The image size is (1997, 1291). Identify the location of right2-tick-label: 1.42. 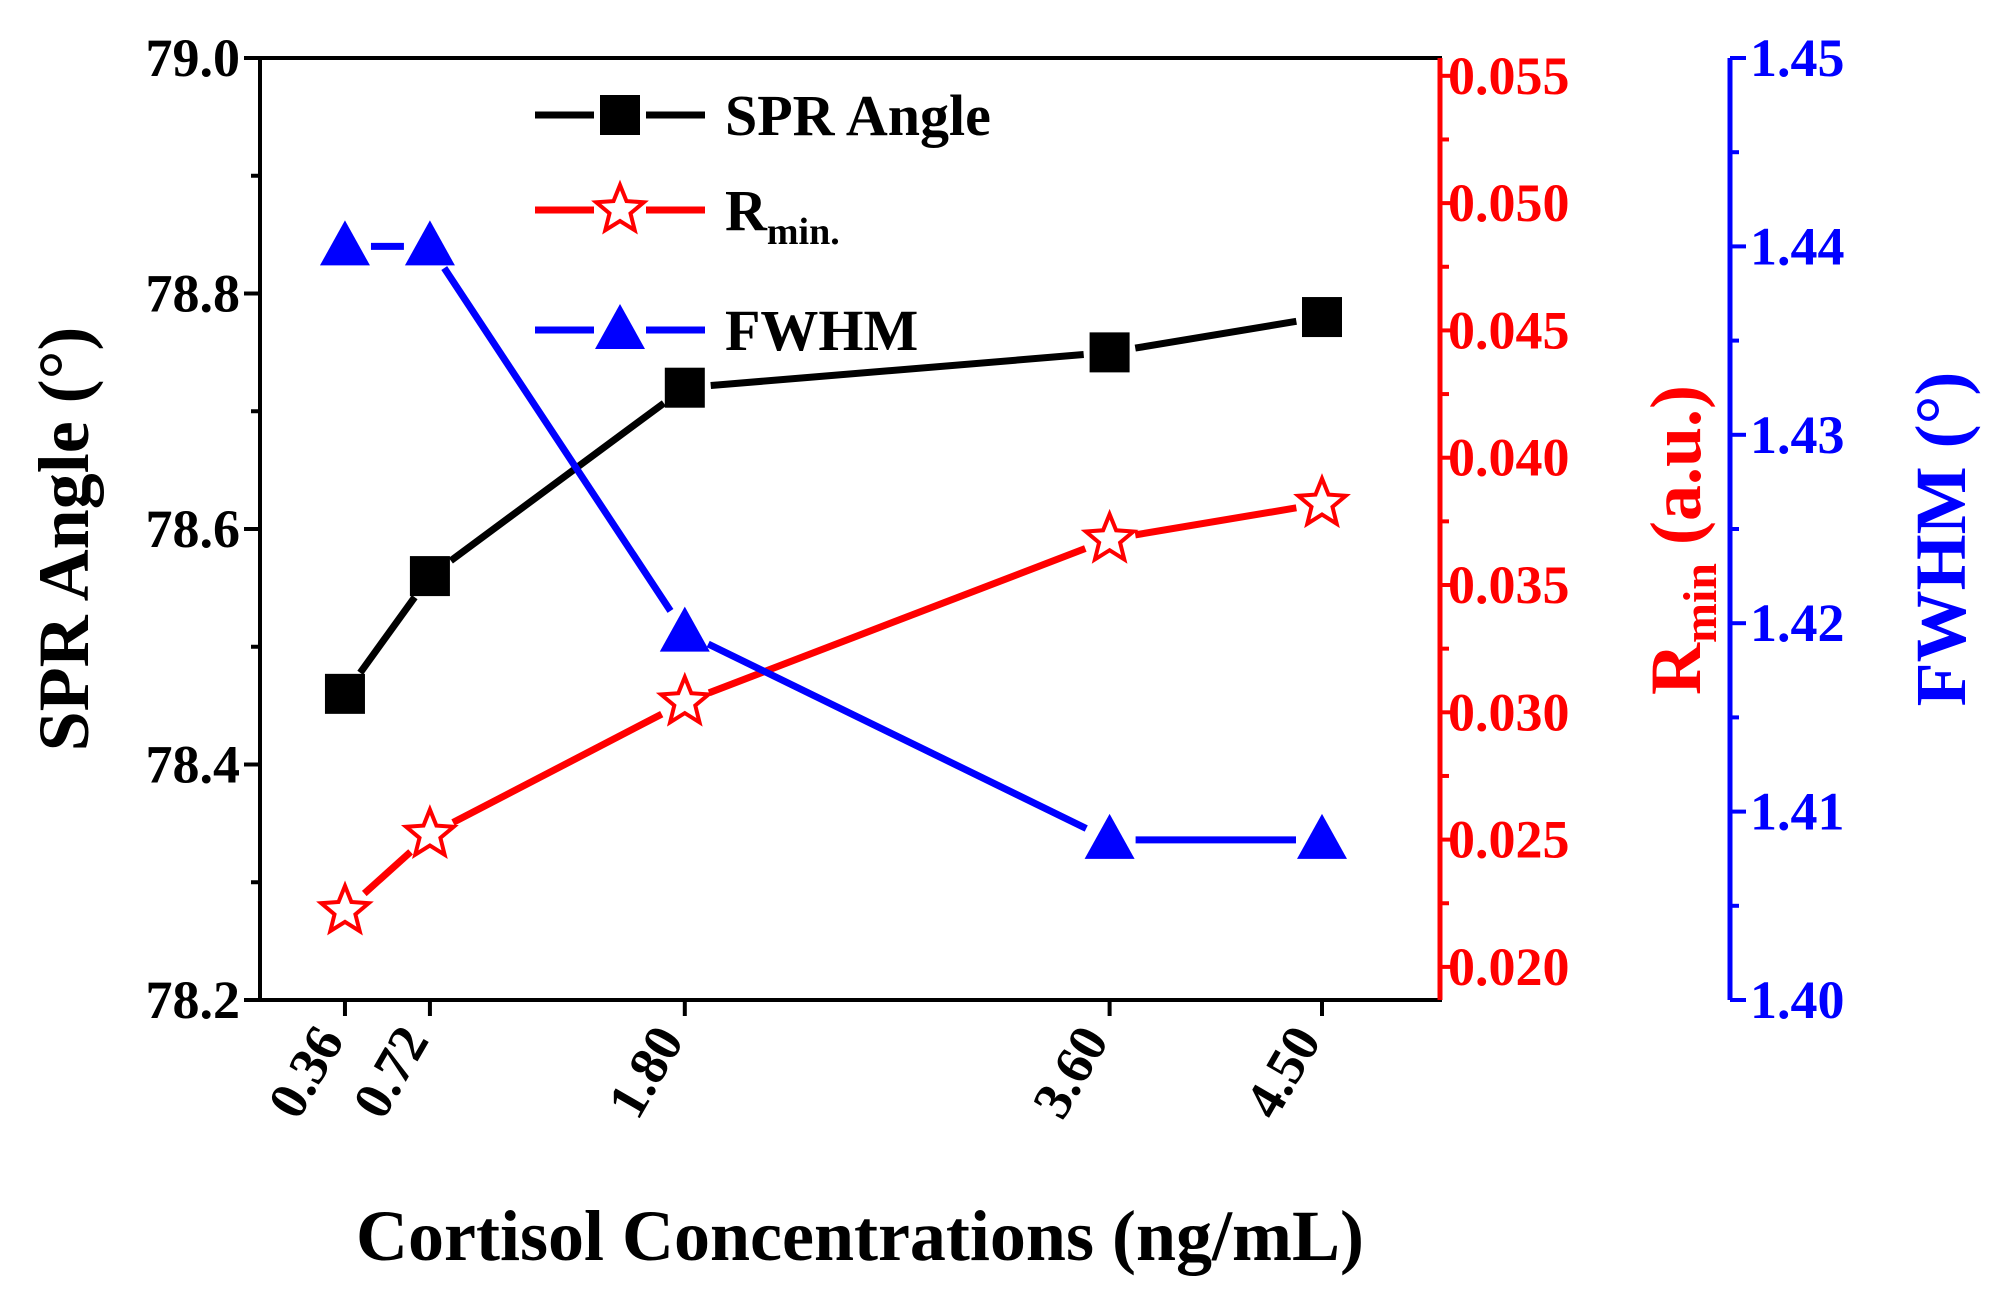
(1797, 623).